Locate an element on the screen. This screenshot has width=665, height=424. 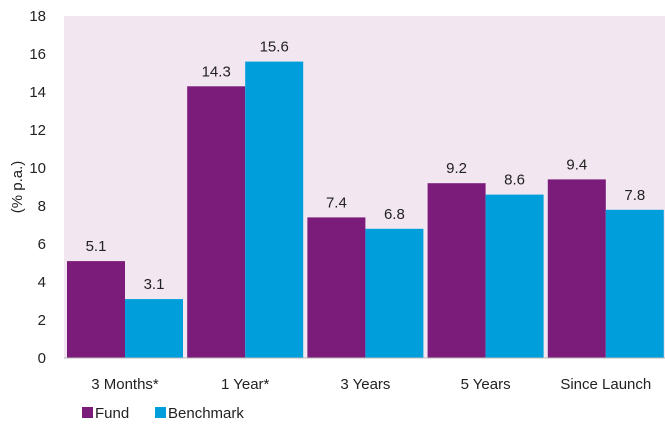
legend-label-fund: Fund is located at coordinates (112, 413).